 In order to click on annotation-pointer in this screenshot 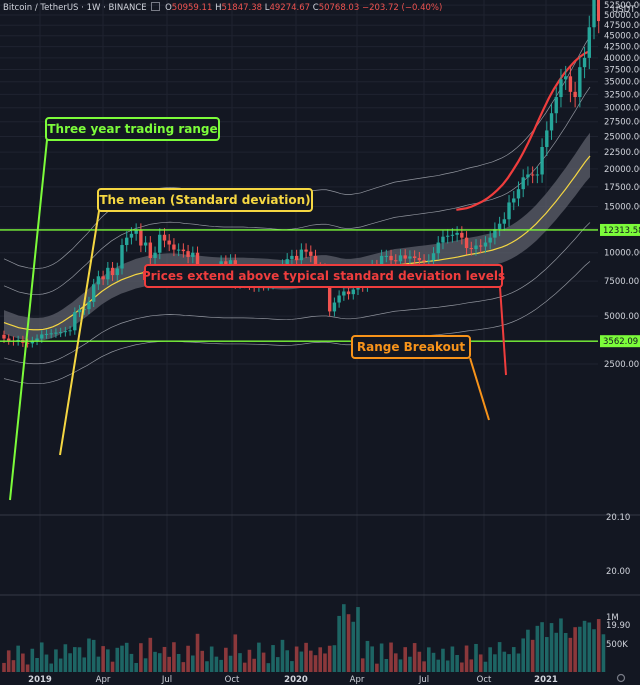, I will do `click(28, 320)`.